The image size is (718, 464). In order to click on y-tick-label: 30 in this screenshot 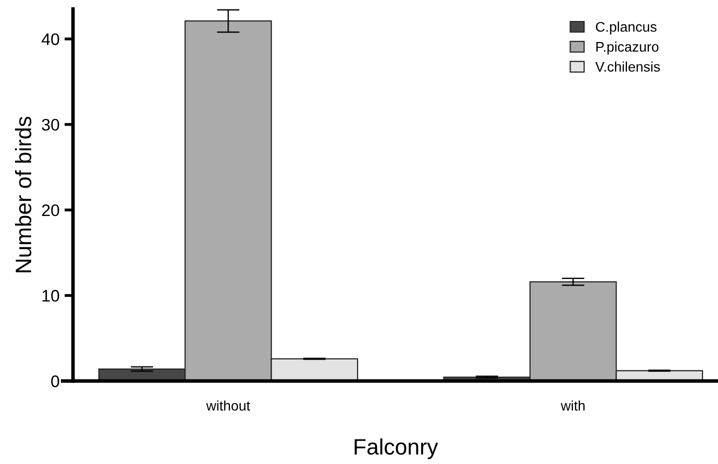, I will do `click(51, 124)`.